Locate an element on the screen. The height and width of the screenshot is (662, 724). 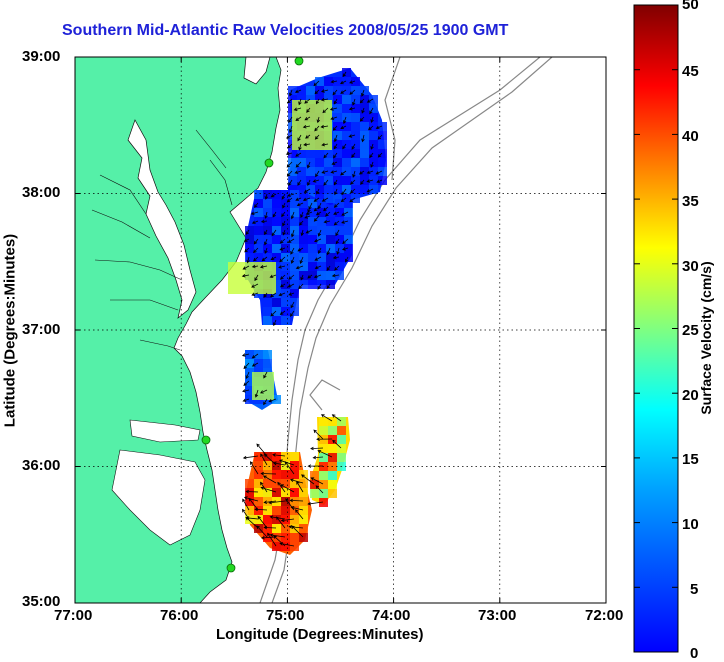
y-tick-label: 39:00 is located at coordinates (41, 56).